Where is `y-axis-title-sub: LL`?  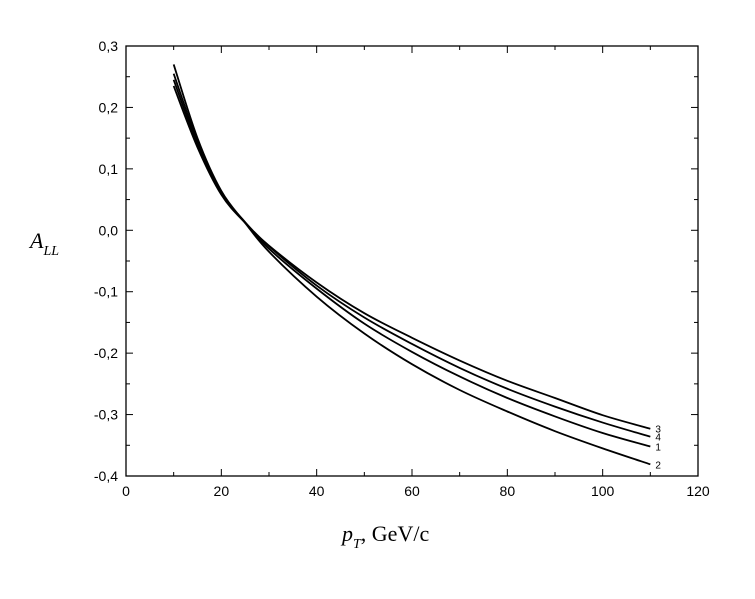
y-axis-title-sub: LL is located at coordinates (50, 251).